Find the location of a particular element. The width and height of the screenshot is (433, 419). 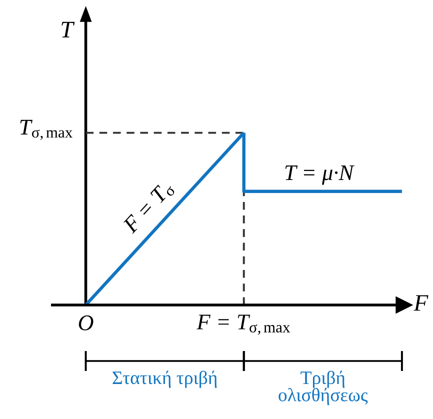

x-tick-label: F = T$_{σ,max}$ is located at coordinates (243, 324).